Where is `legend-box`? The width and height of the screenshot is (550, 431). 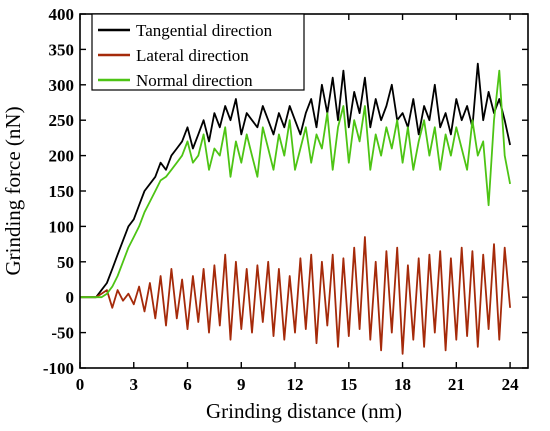
legend-box is located at coordinates (198, 52).